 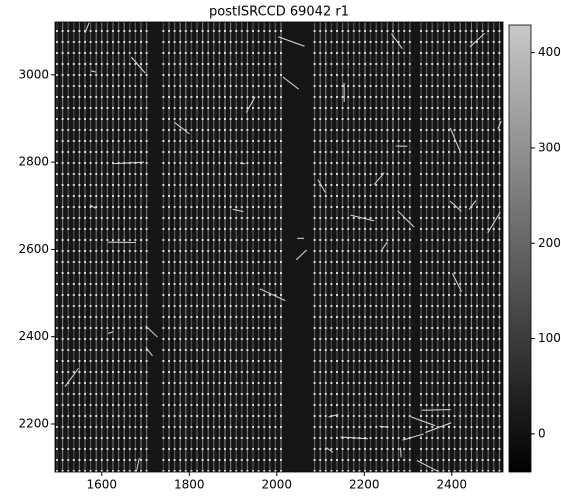 What do you see at coordinates (452, 485) in the screenshot?
I see `x-tick-label: 2400` at bounding box center [452, 485].